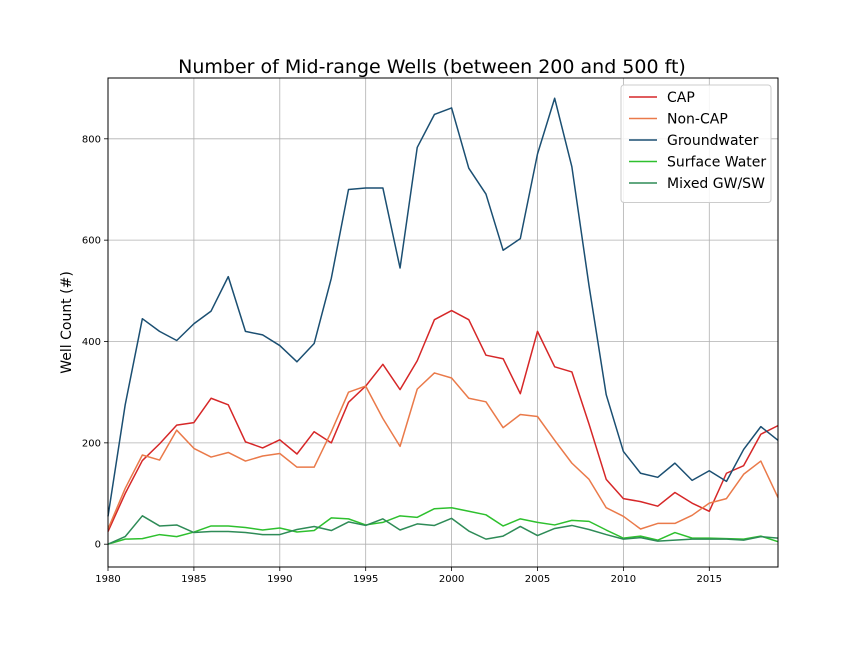 The height and width of the screenshot is (648, 864). What do you see at coordinates (713, 141) in the screenshot?
I see `legend-label: Groundwater` at bounding box center [713, 141].